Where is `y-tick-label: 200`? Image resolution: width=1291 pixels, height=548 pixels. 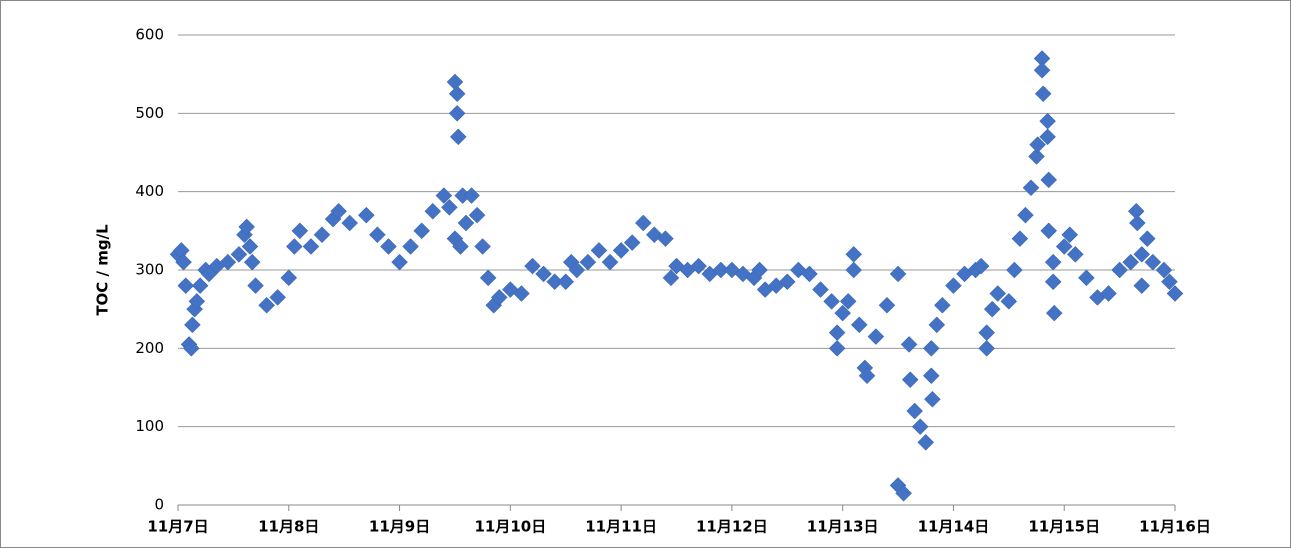
y-tick-label: 200 is located at coordinates (149, 348).